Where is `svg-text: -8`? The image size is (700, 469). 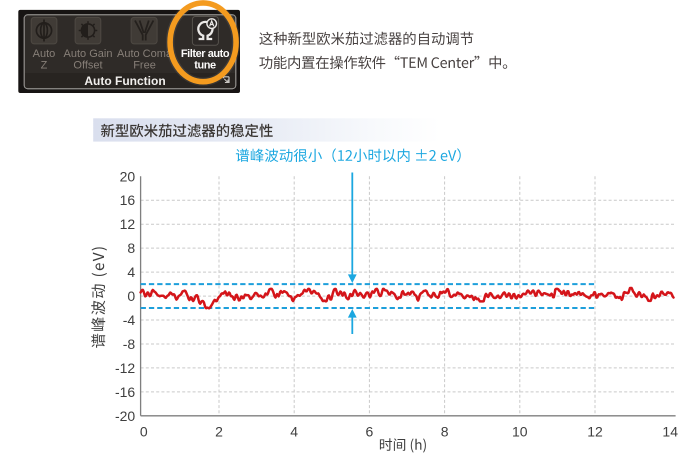
svg-text: -8 is located at coordinates (129, 344).